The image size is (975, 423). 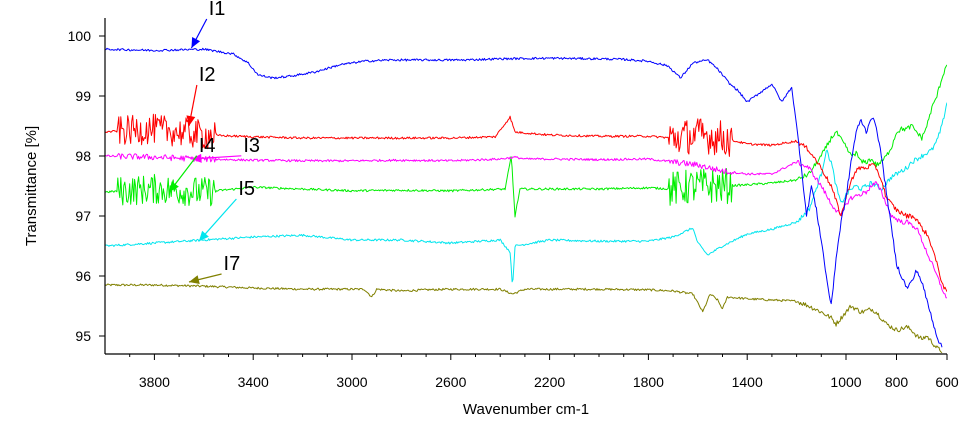 What do you see at coordinates (217, 10) in the screenshot?
I see `series-label-i1: I1` at bounding box center [217, 10].